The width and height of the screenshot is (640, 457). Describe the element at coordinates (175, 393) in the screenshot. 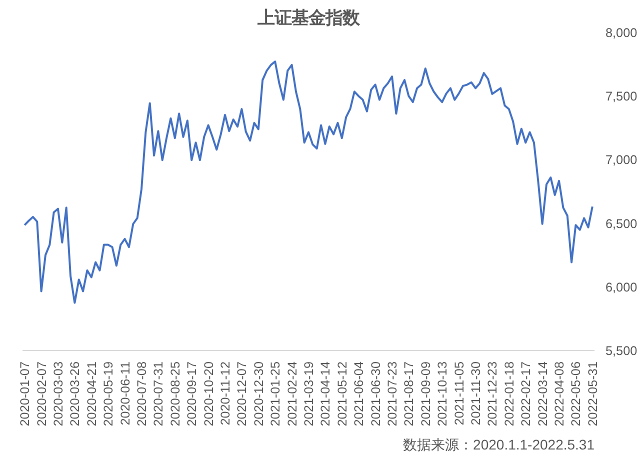

I see `x-tick-label: 2020-08-25` at that location.